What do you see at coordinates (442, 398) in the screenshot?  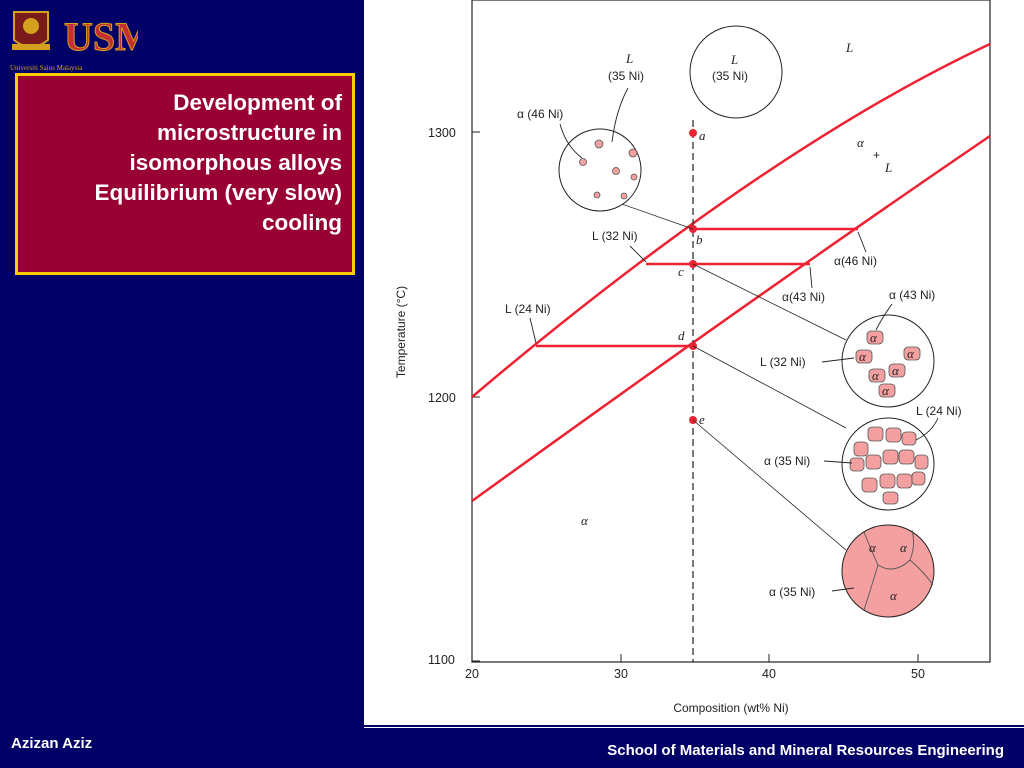 I see `y-tick-1200: 1200` at bounding box center [442, 398].